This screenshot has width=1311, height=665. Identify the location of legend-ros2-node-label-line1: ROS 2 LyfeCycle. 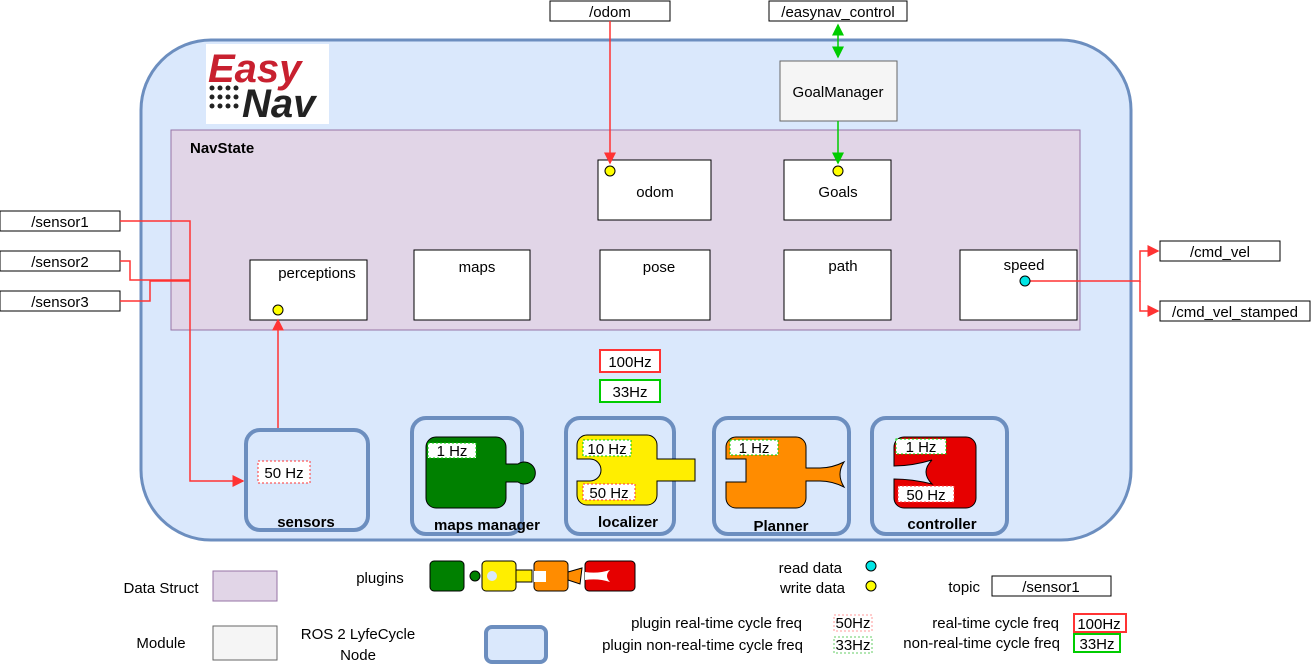
(358, 634).